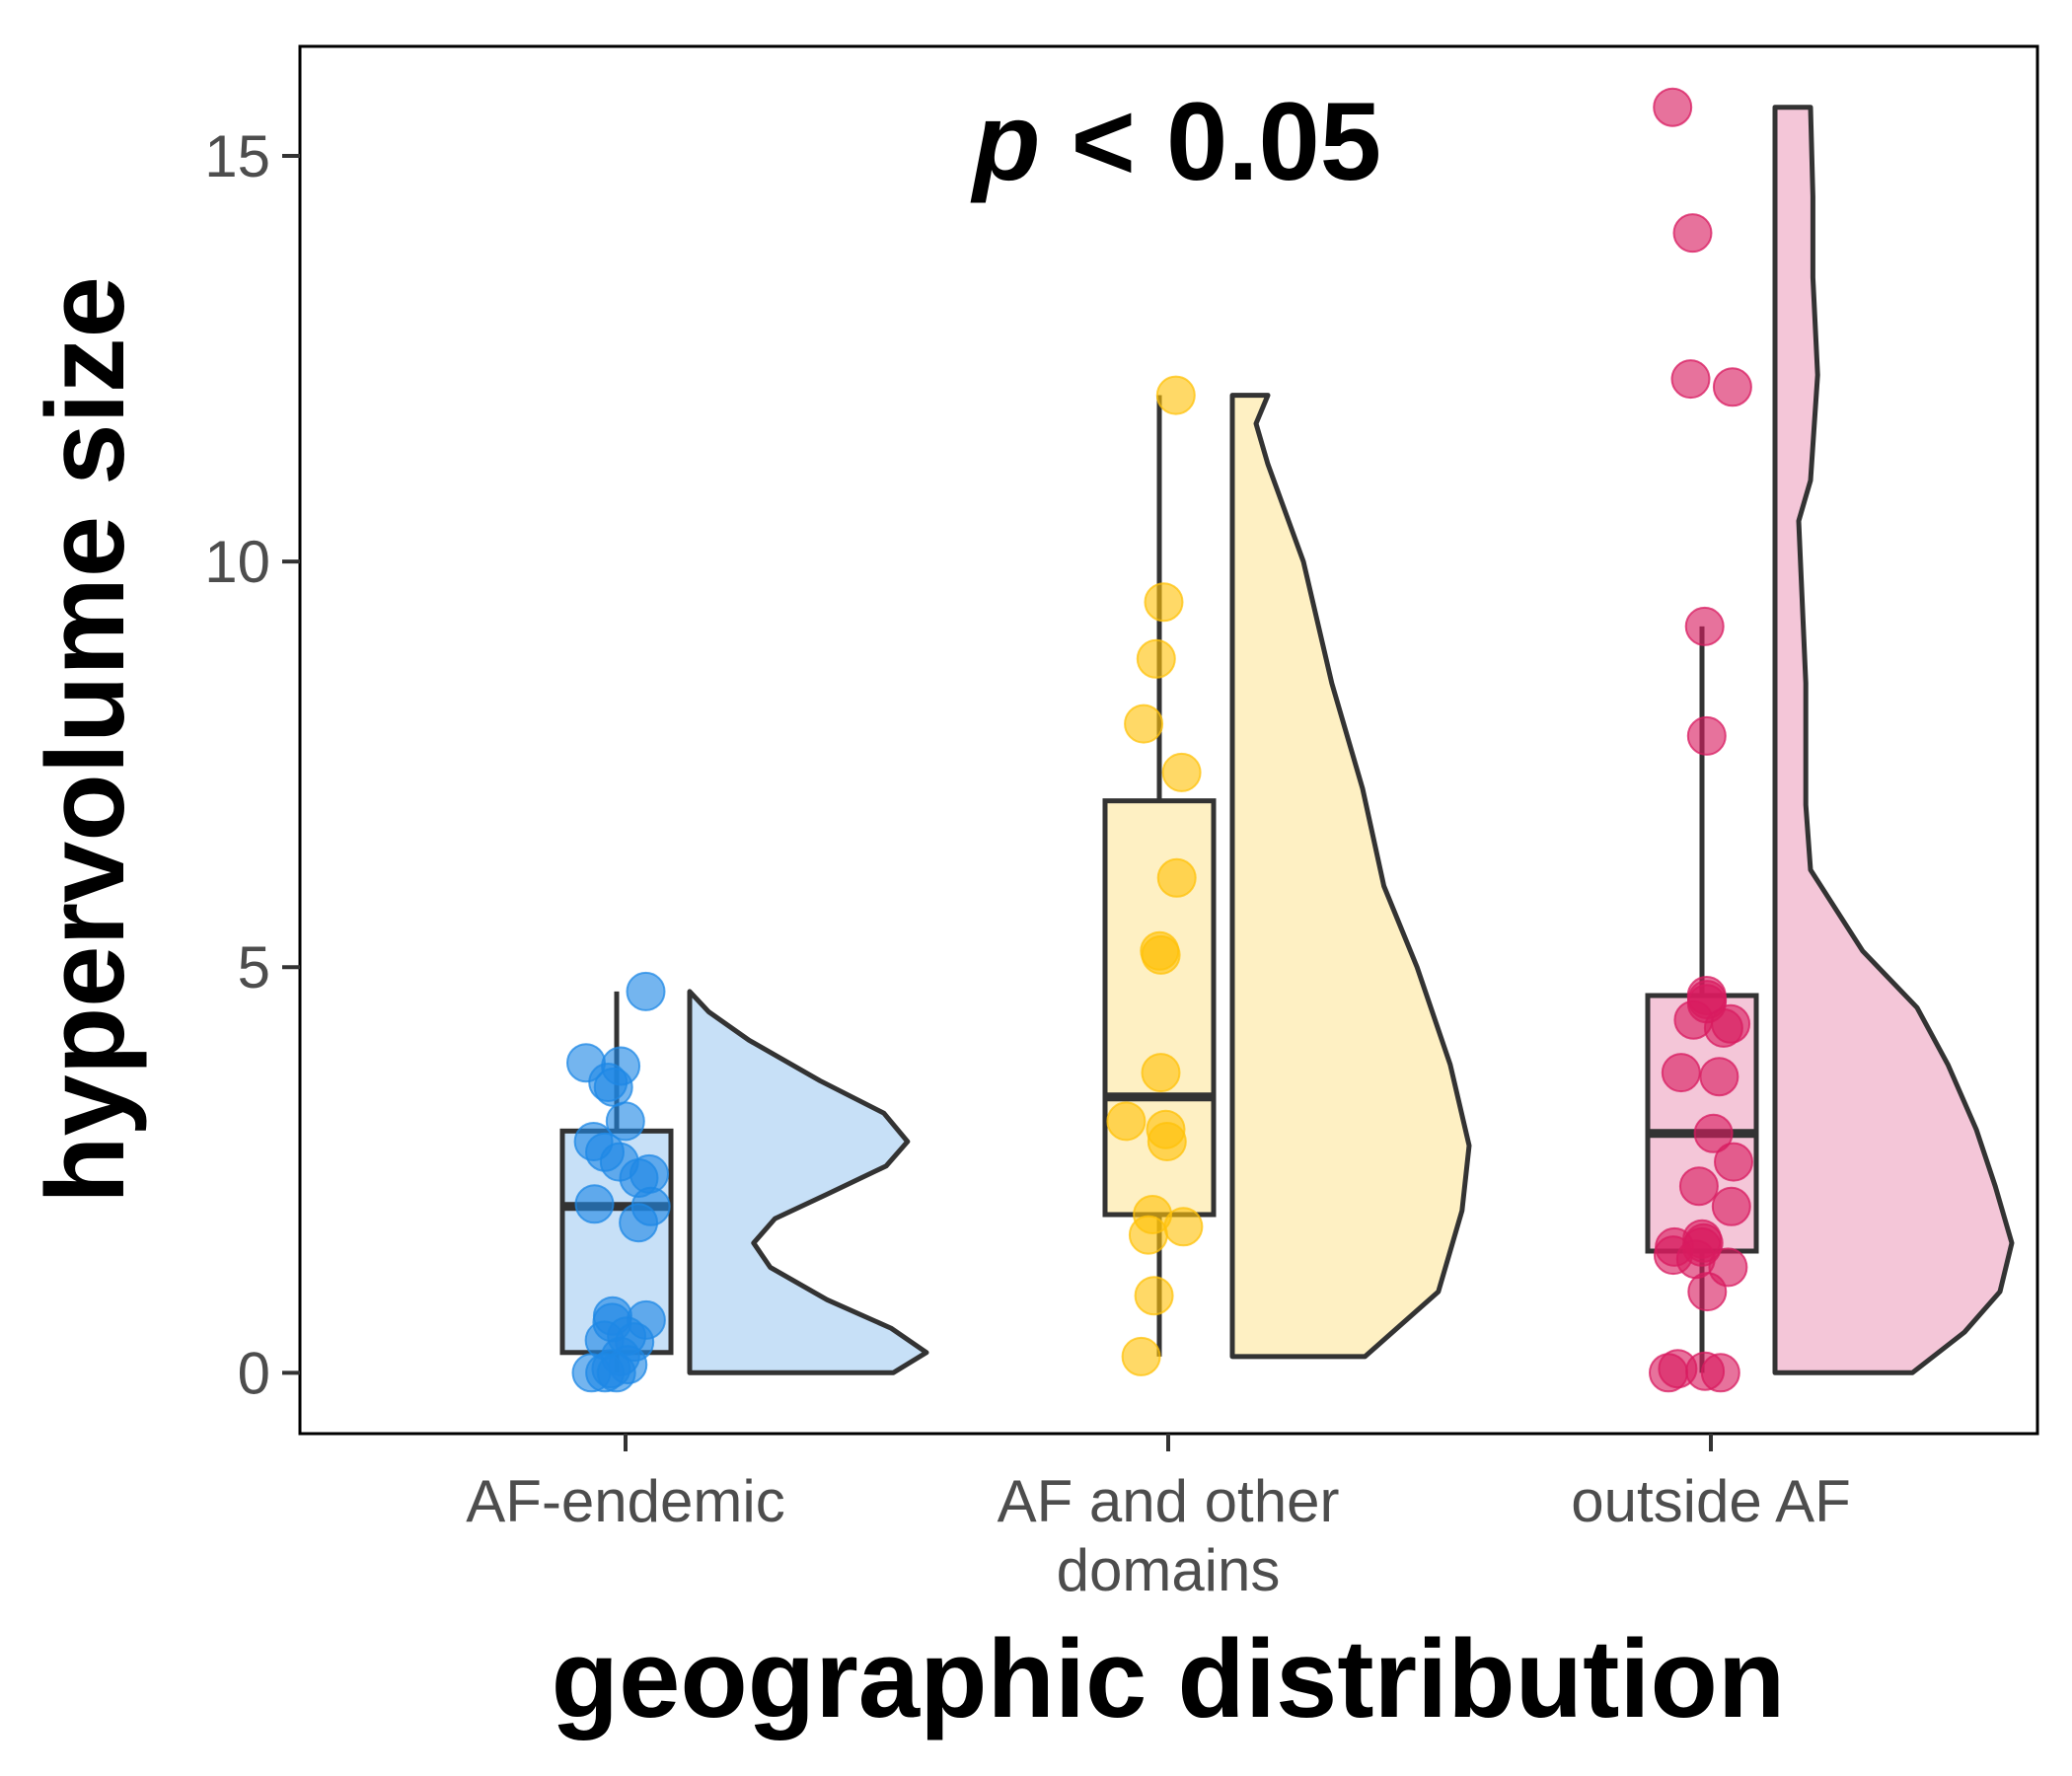 The height and width of the screenshot is (1776, 2072). Describe the element at coordinates (1169, 1570) in the screenshot. I see `x-tick-label-line: domains` at that location.